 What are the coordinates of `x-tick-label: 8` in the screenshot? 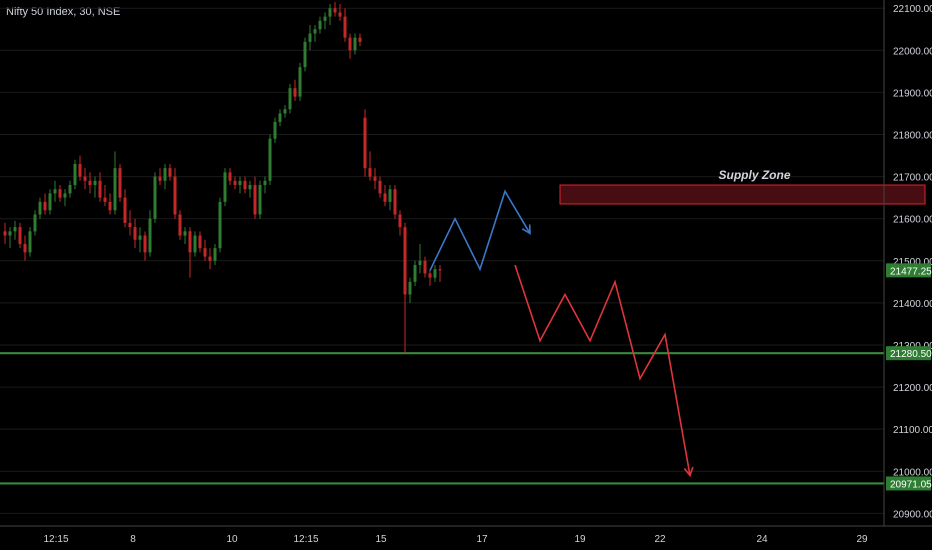 It's located at (133, 539).